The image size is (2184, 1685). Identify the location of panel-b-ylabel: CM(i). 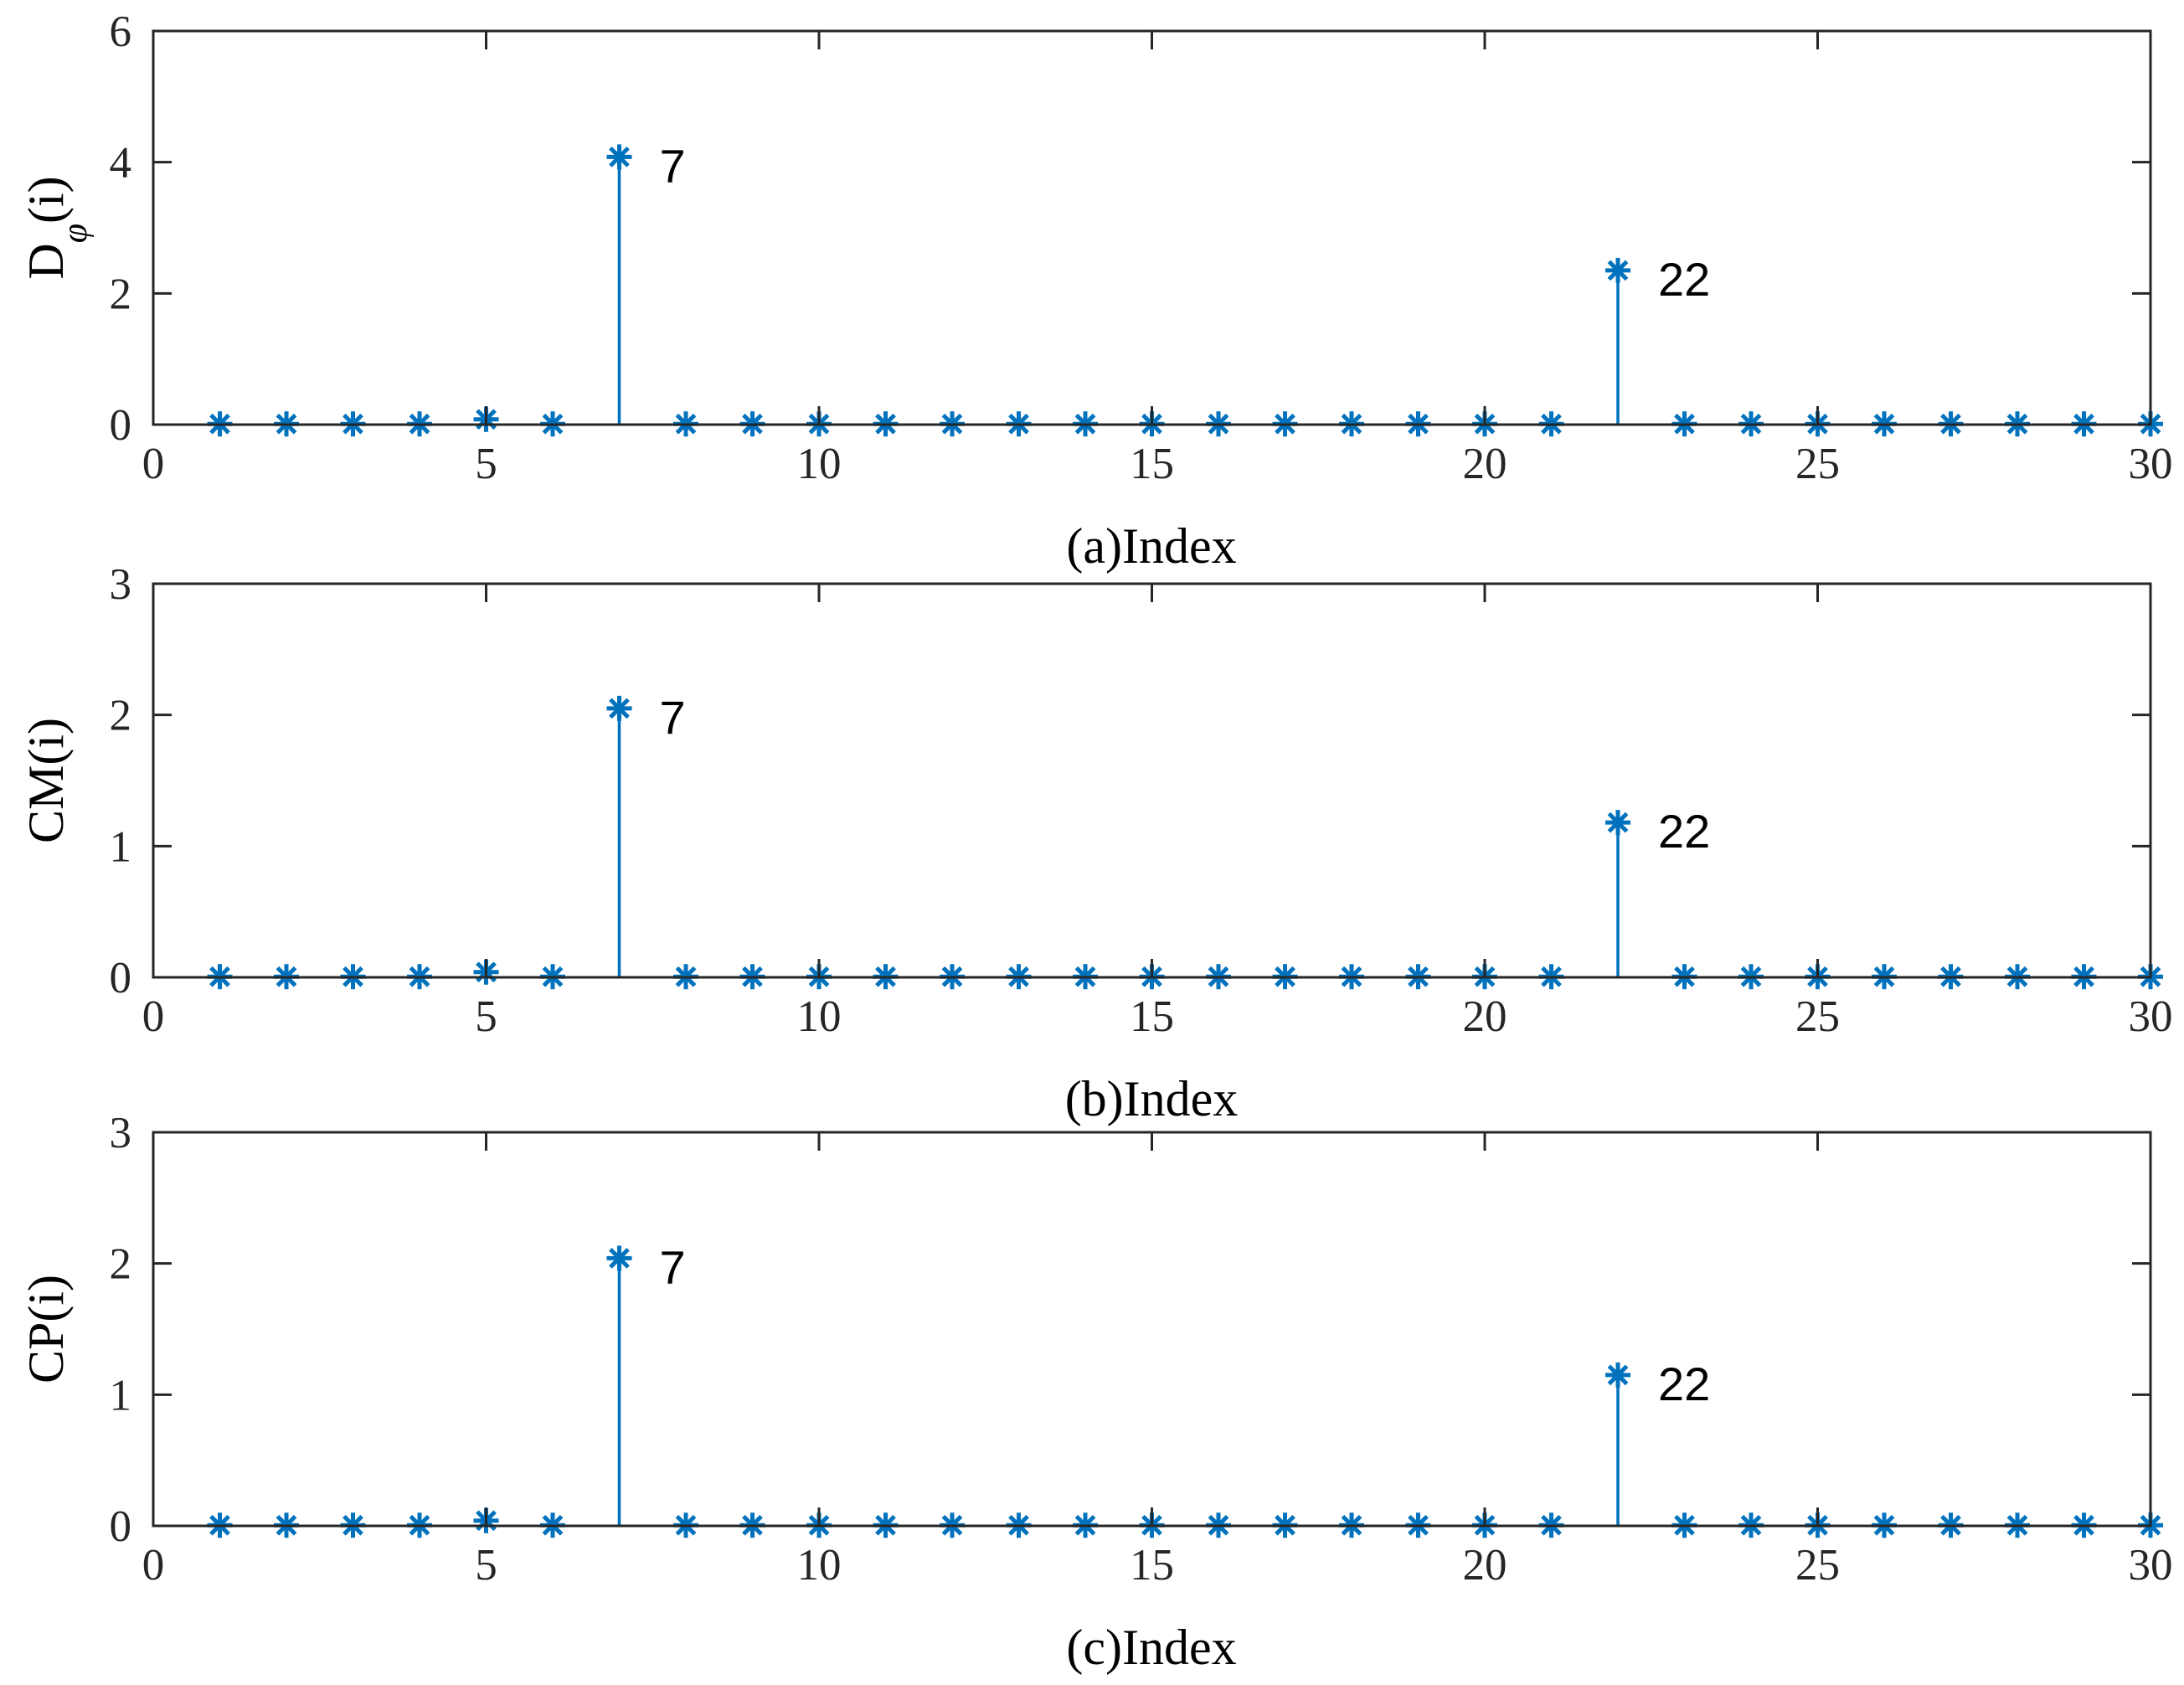
(46, 780).